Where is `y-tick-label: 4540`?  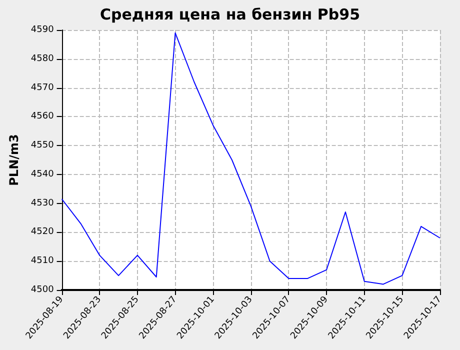 y-tick-label: 4540 is located at coordinates (42, 174).